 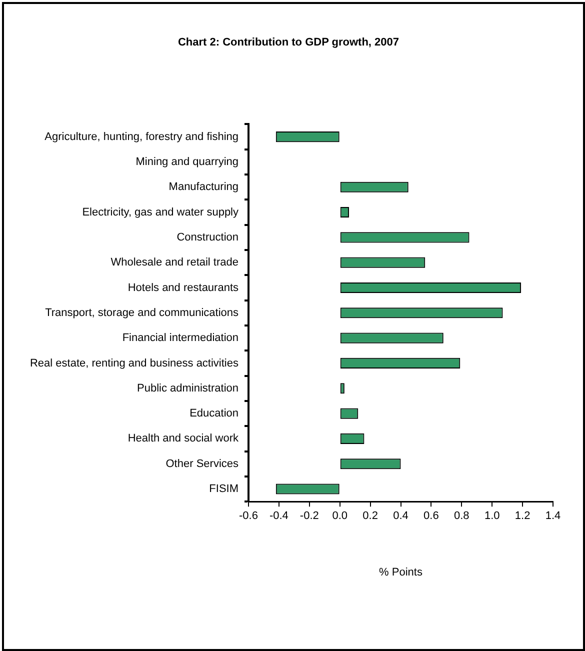 I want to click on y-tick-label: Education, so click(x=214, y=414).